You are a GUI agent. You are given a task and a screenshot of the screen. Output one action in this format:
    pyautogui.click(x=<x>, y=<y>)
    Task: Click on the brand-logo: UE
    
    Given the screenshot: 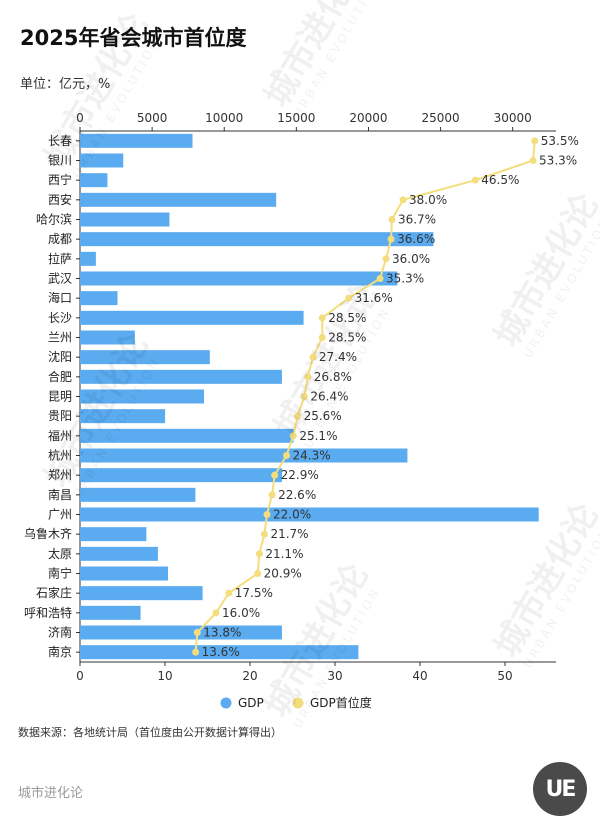 What is the action you would take?
    pyautogui.click(x=560, y=789)
    